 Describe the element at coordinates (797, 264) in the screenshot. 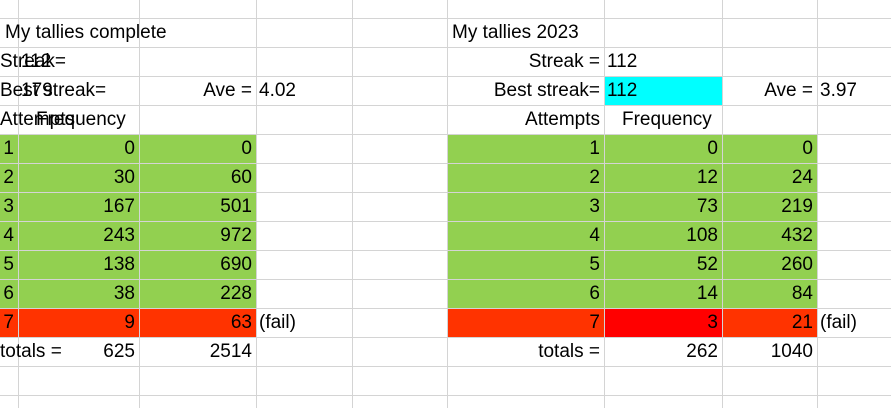

I see `right-product-cell: 260` at that location.